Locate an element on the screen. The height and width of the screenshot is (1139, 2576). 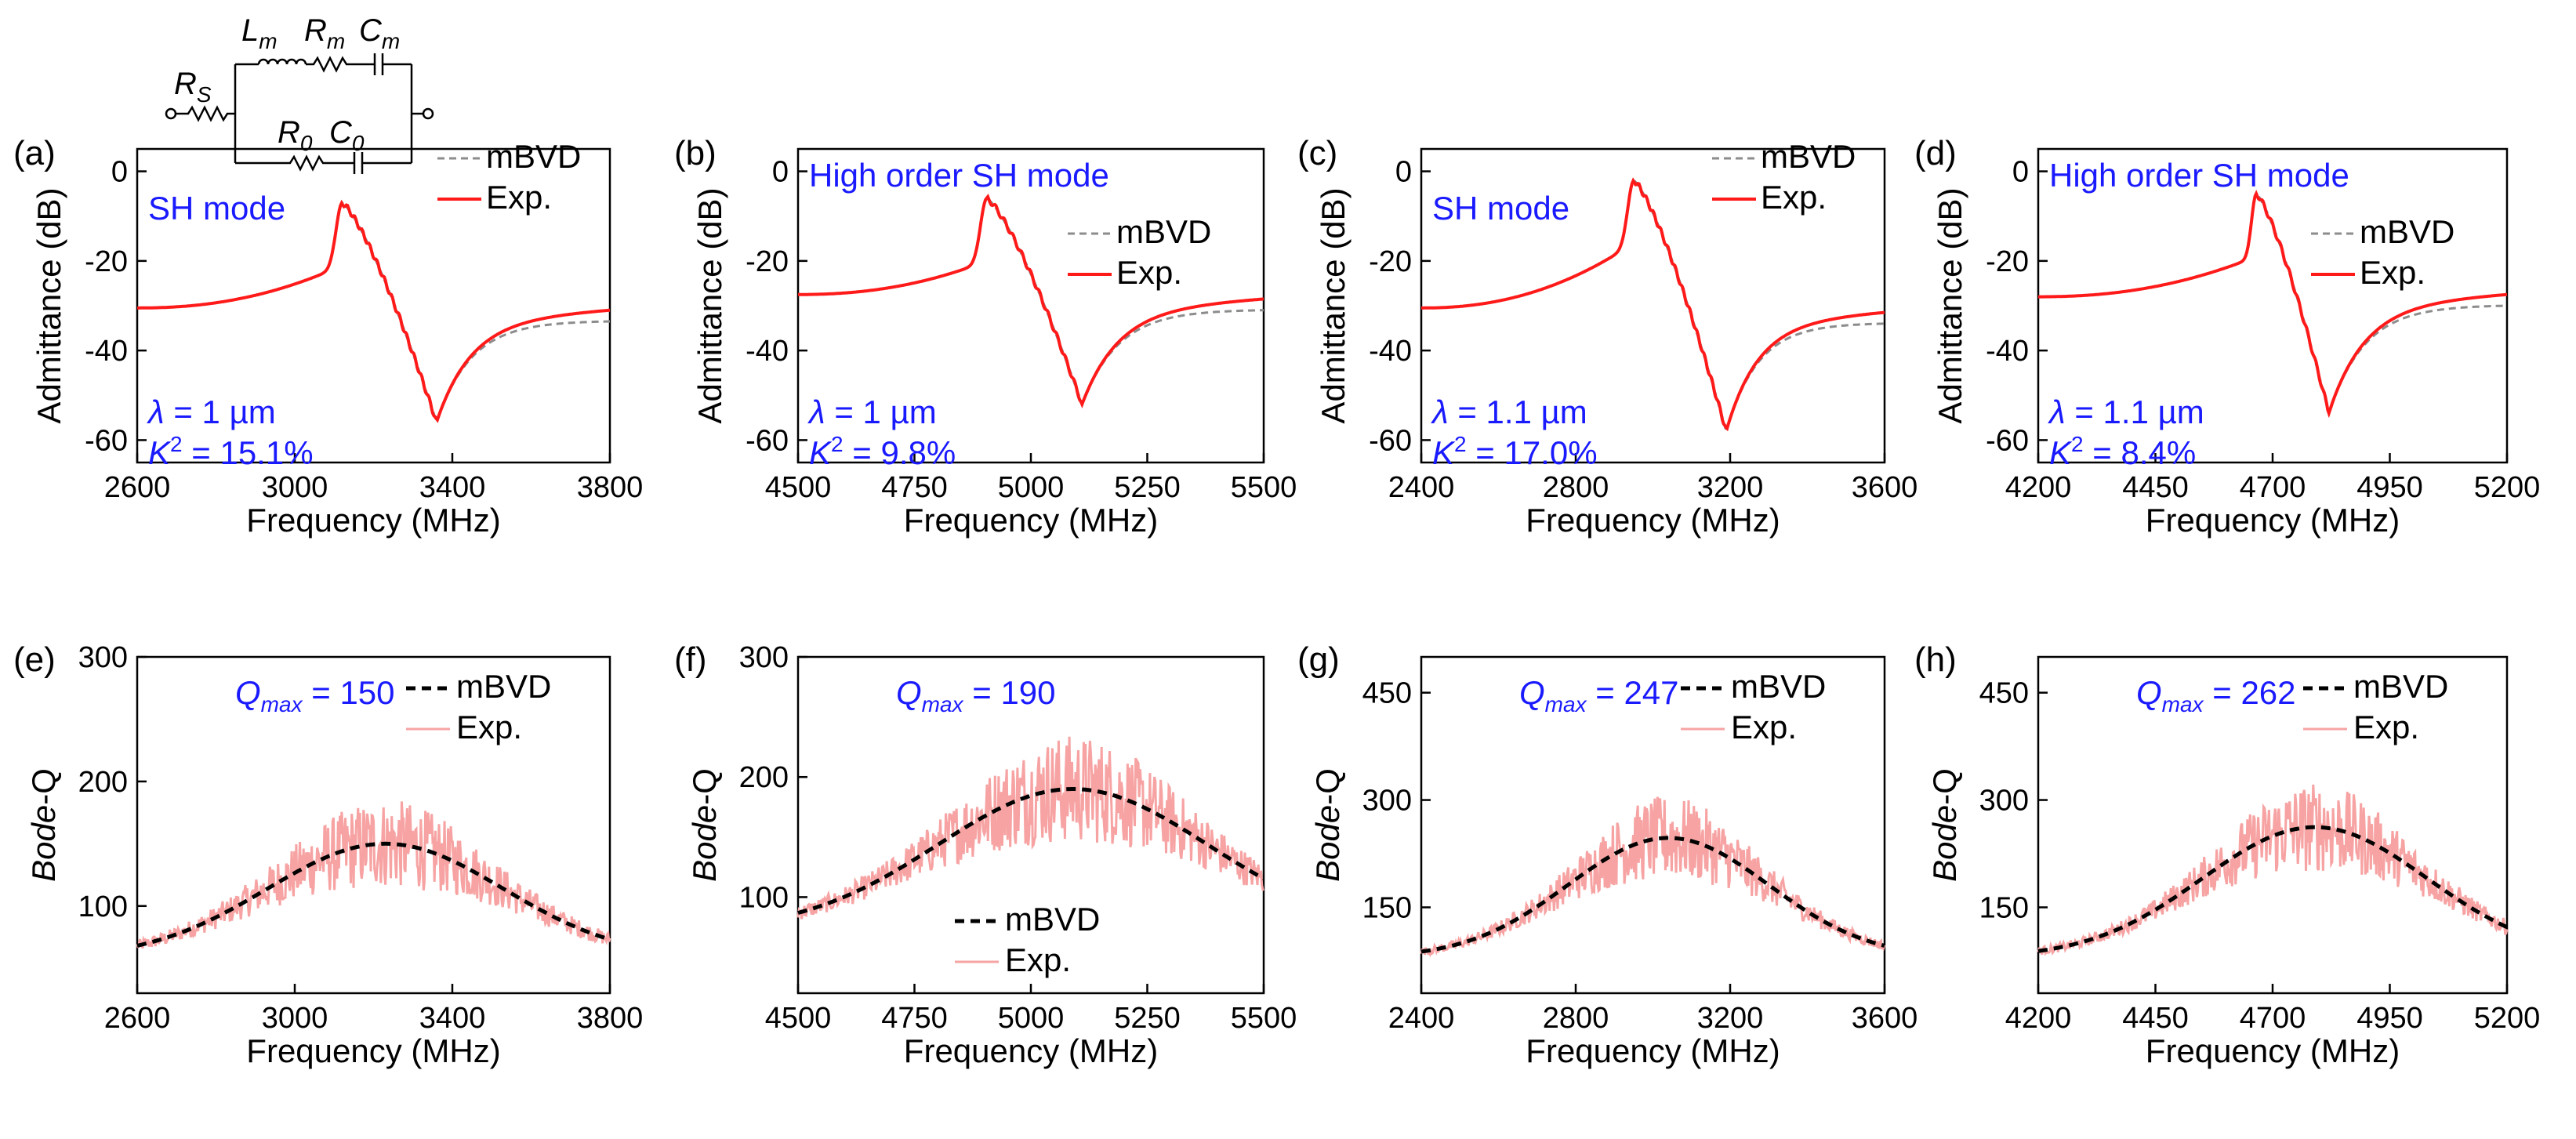
panel-e-xtick-label: 3000 is located at coordinates (295, 1018).